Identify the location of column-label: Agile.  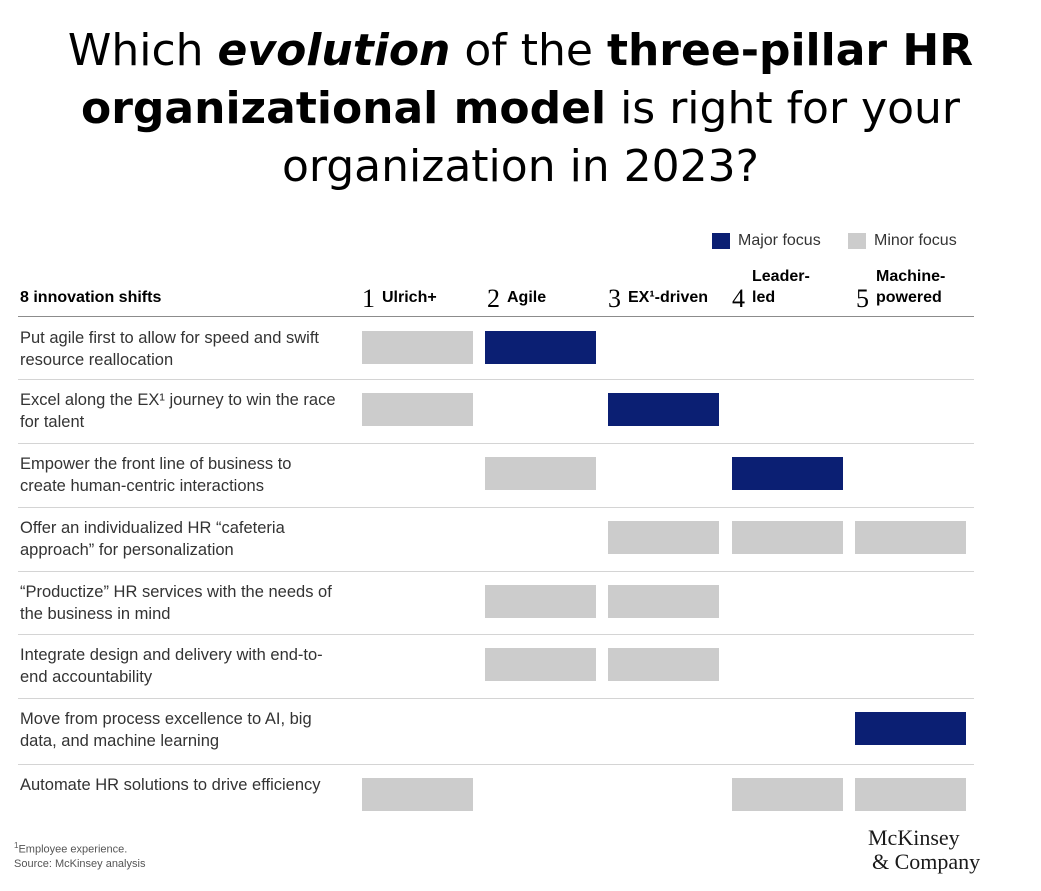
(527, 297).